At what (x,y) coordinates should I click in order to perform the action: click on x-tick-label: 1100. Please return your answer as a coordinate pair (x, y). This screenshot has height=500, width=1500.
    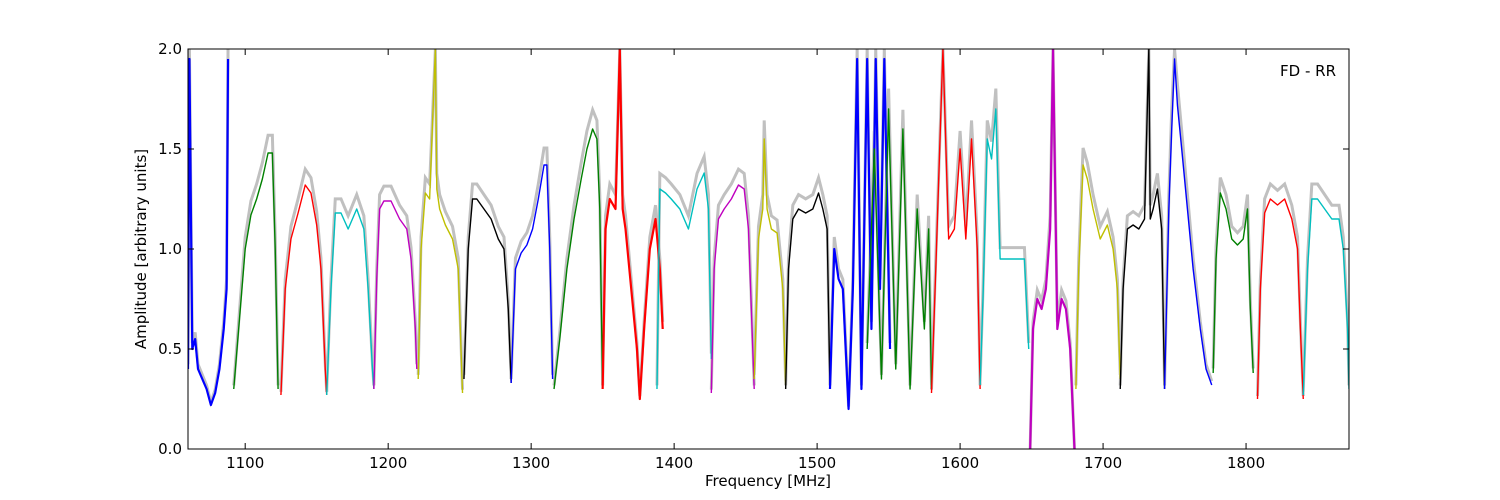
    Looking at the image, I should click on (245, 463).